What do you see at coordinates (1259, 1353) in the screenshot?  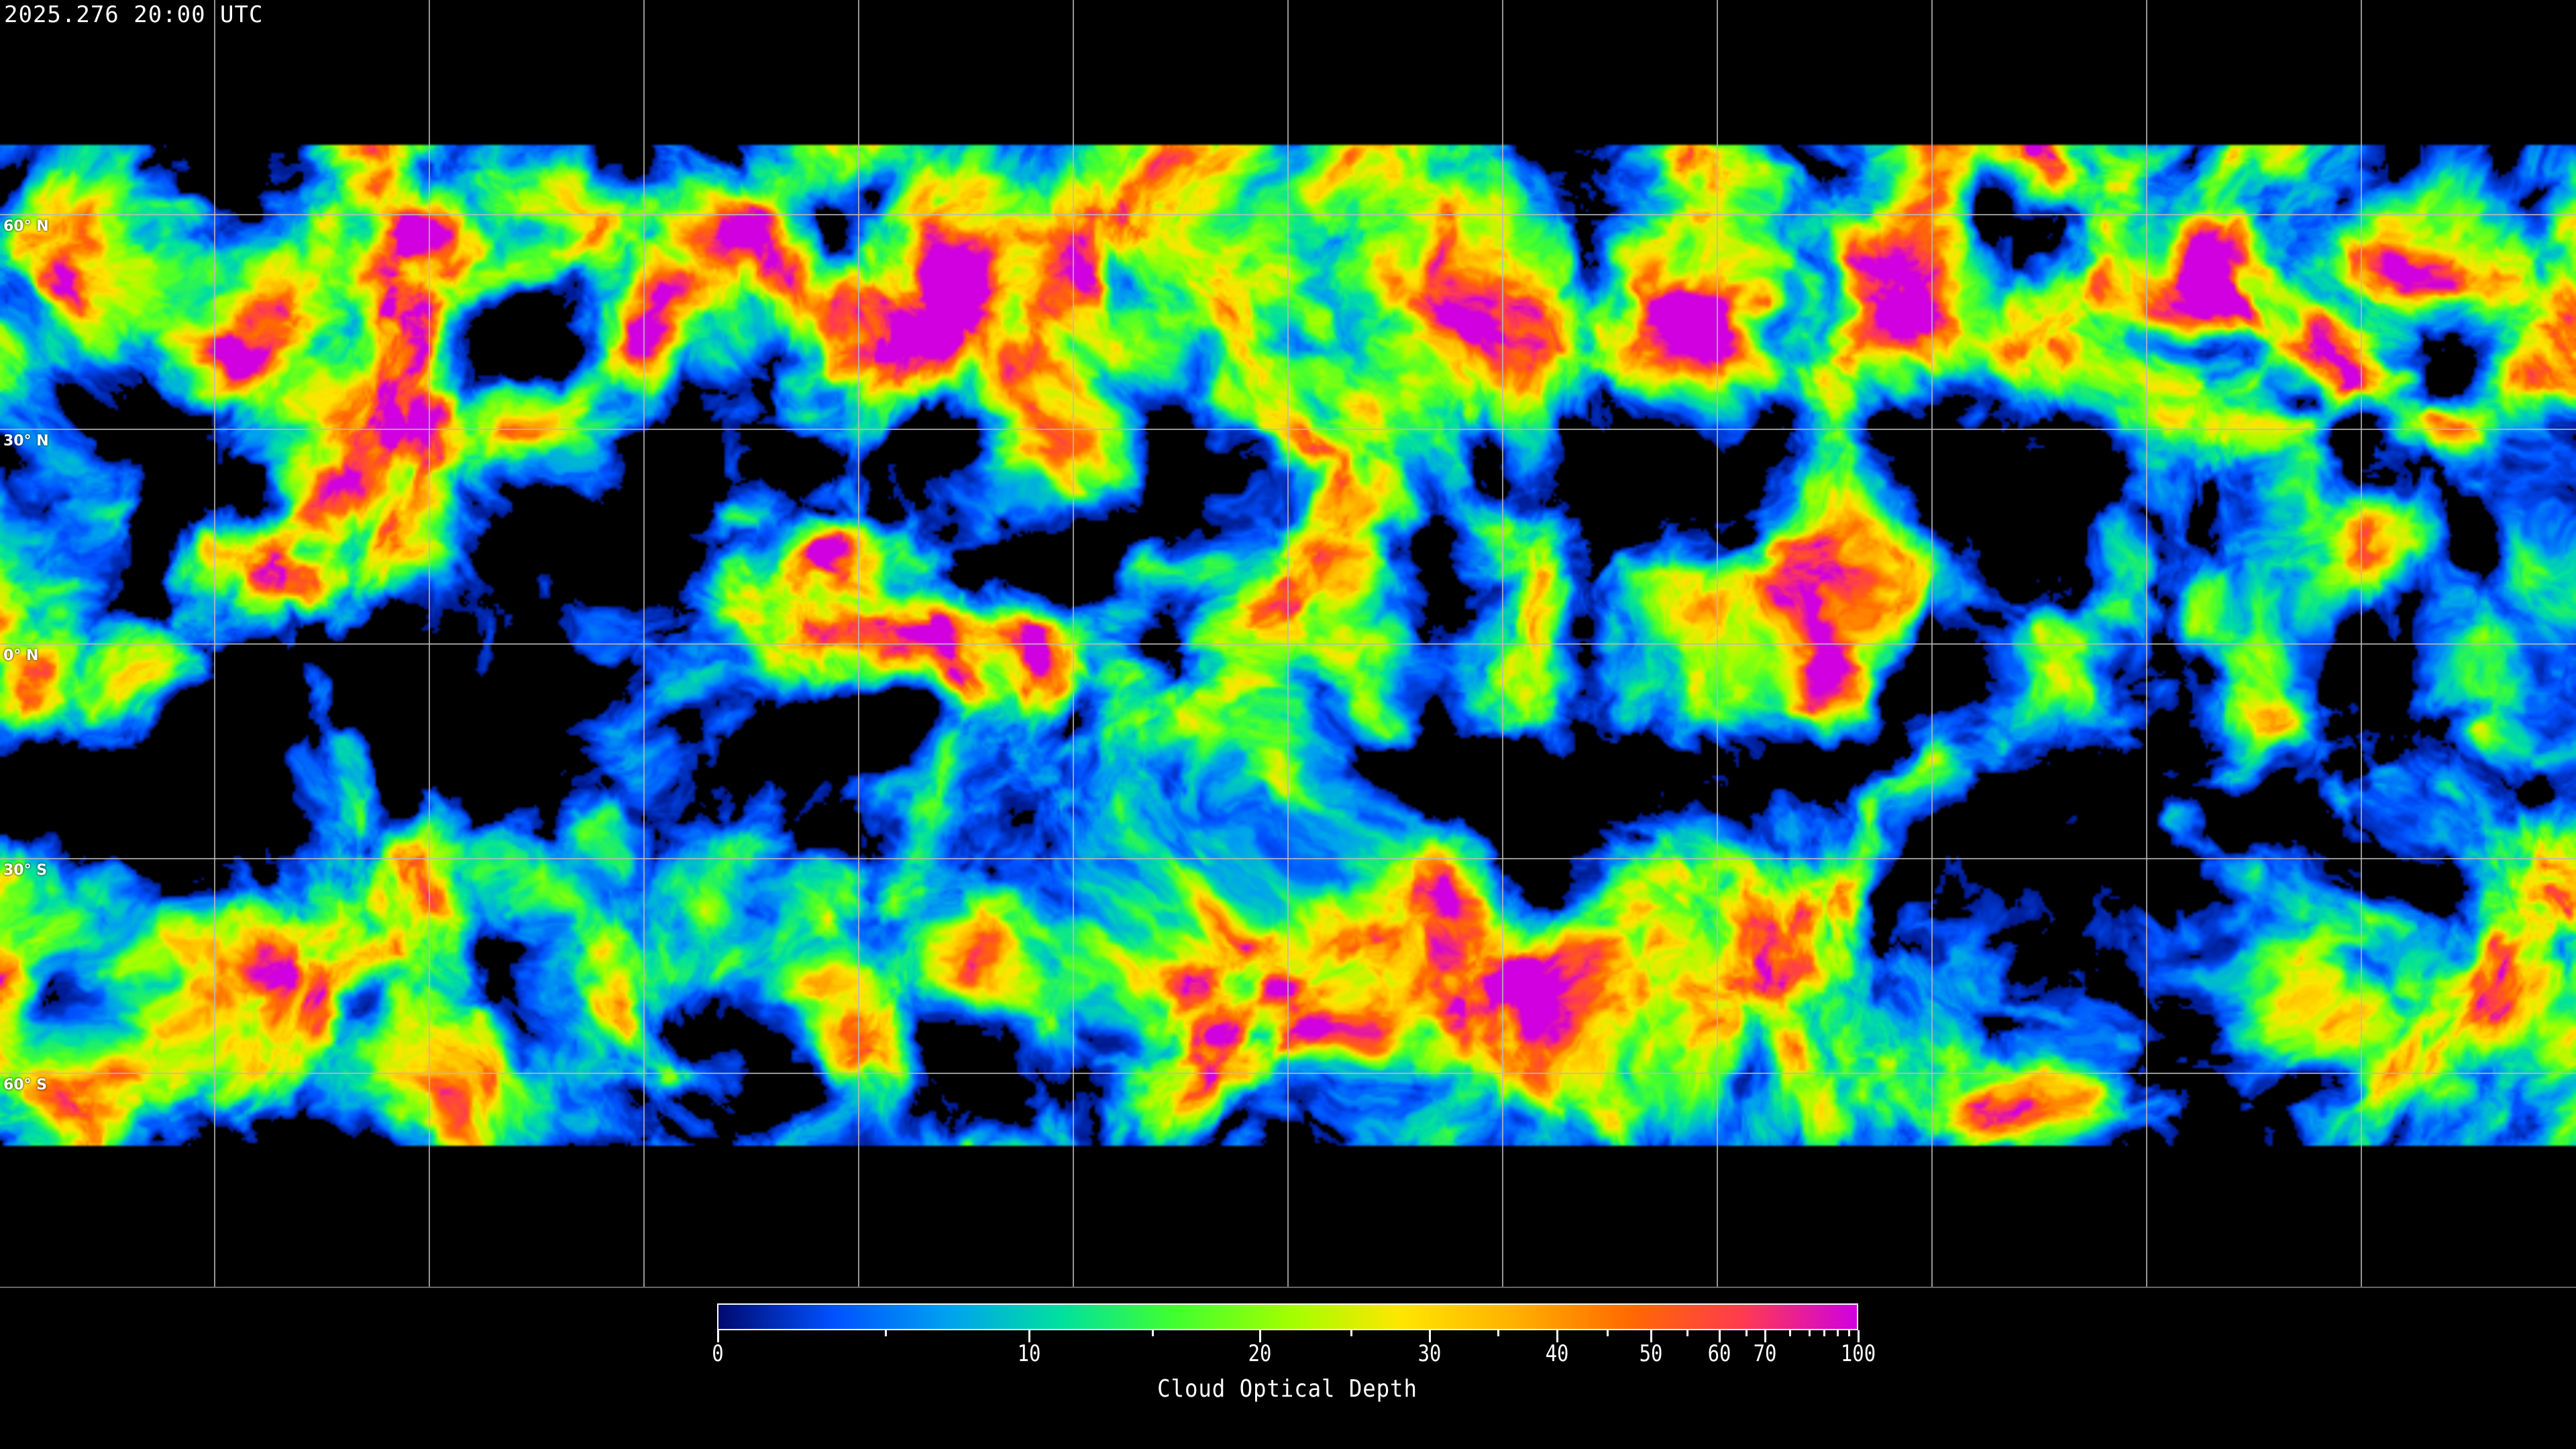 I see `colorbar-tick-label: 20` at bounding box center [1259, 1353].